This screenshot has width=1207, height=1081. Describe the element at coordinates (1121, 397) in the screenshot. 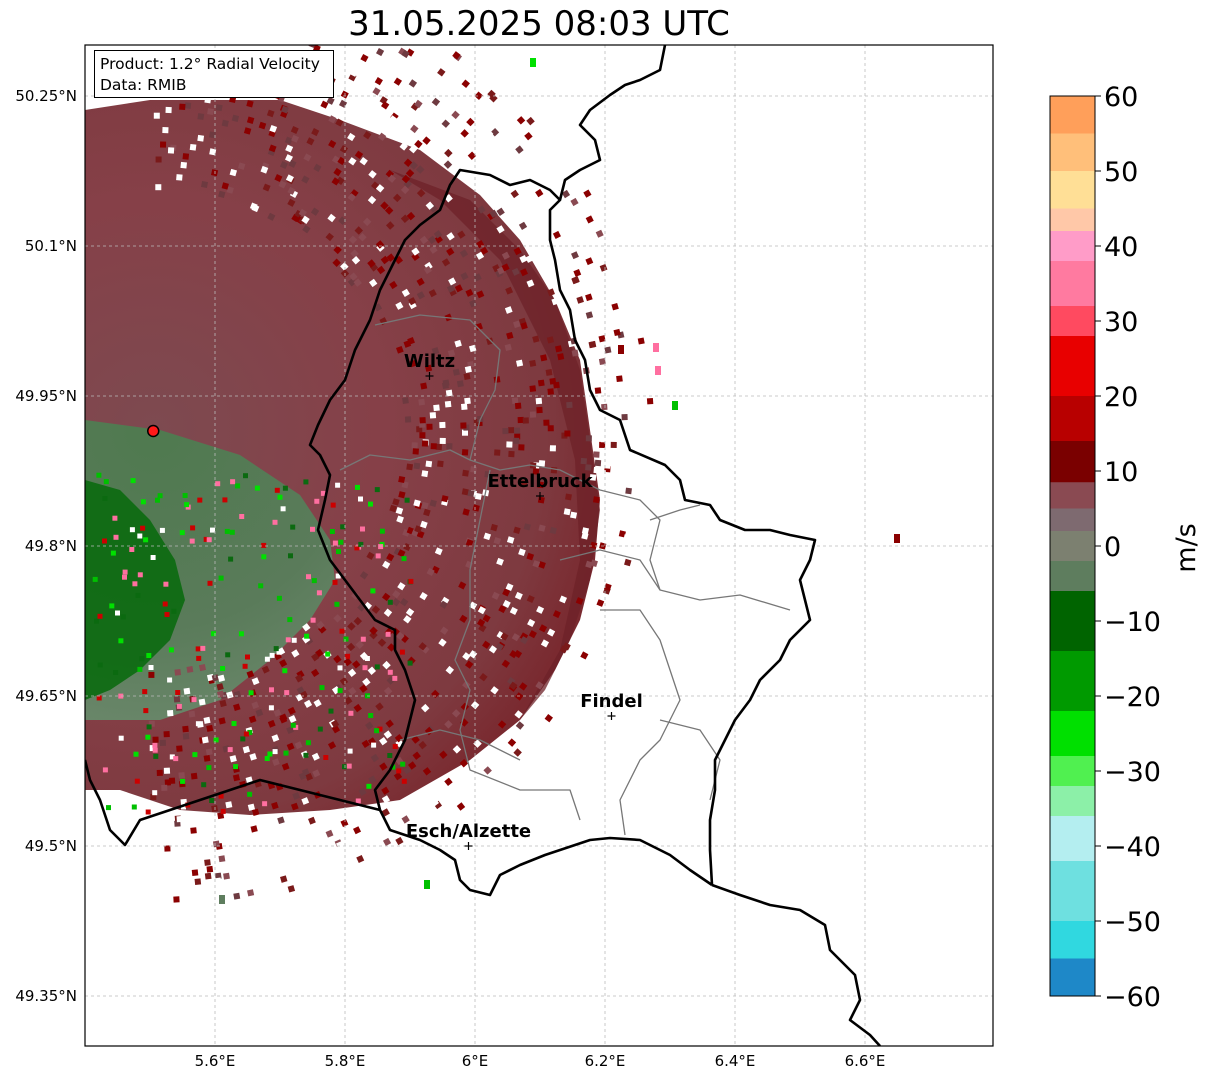

I see `colorbar-tick-label: 20` at that location.